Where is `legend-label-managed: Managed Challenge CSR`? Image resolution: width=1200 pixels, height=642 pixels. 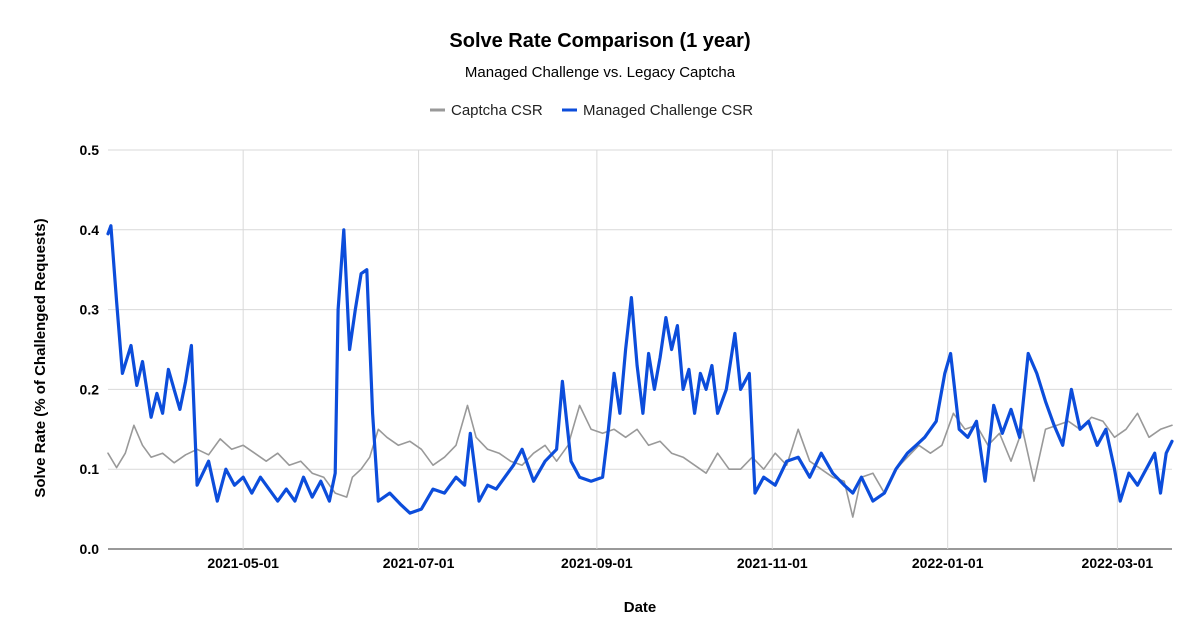
legend-label-managed: Managed Challenge CSR is located at coordinates (668, 110).